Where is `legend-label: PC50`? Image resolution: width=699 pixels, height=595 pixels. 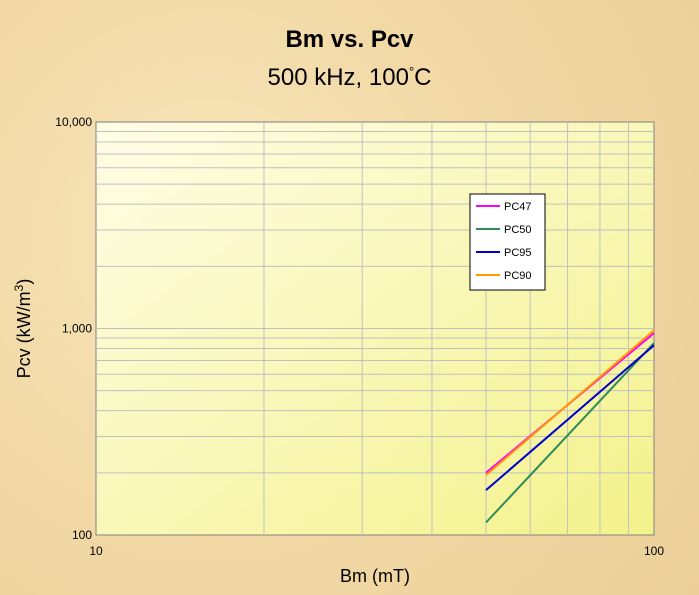
legend-label: PC50 is located at coordinates (518, 230).